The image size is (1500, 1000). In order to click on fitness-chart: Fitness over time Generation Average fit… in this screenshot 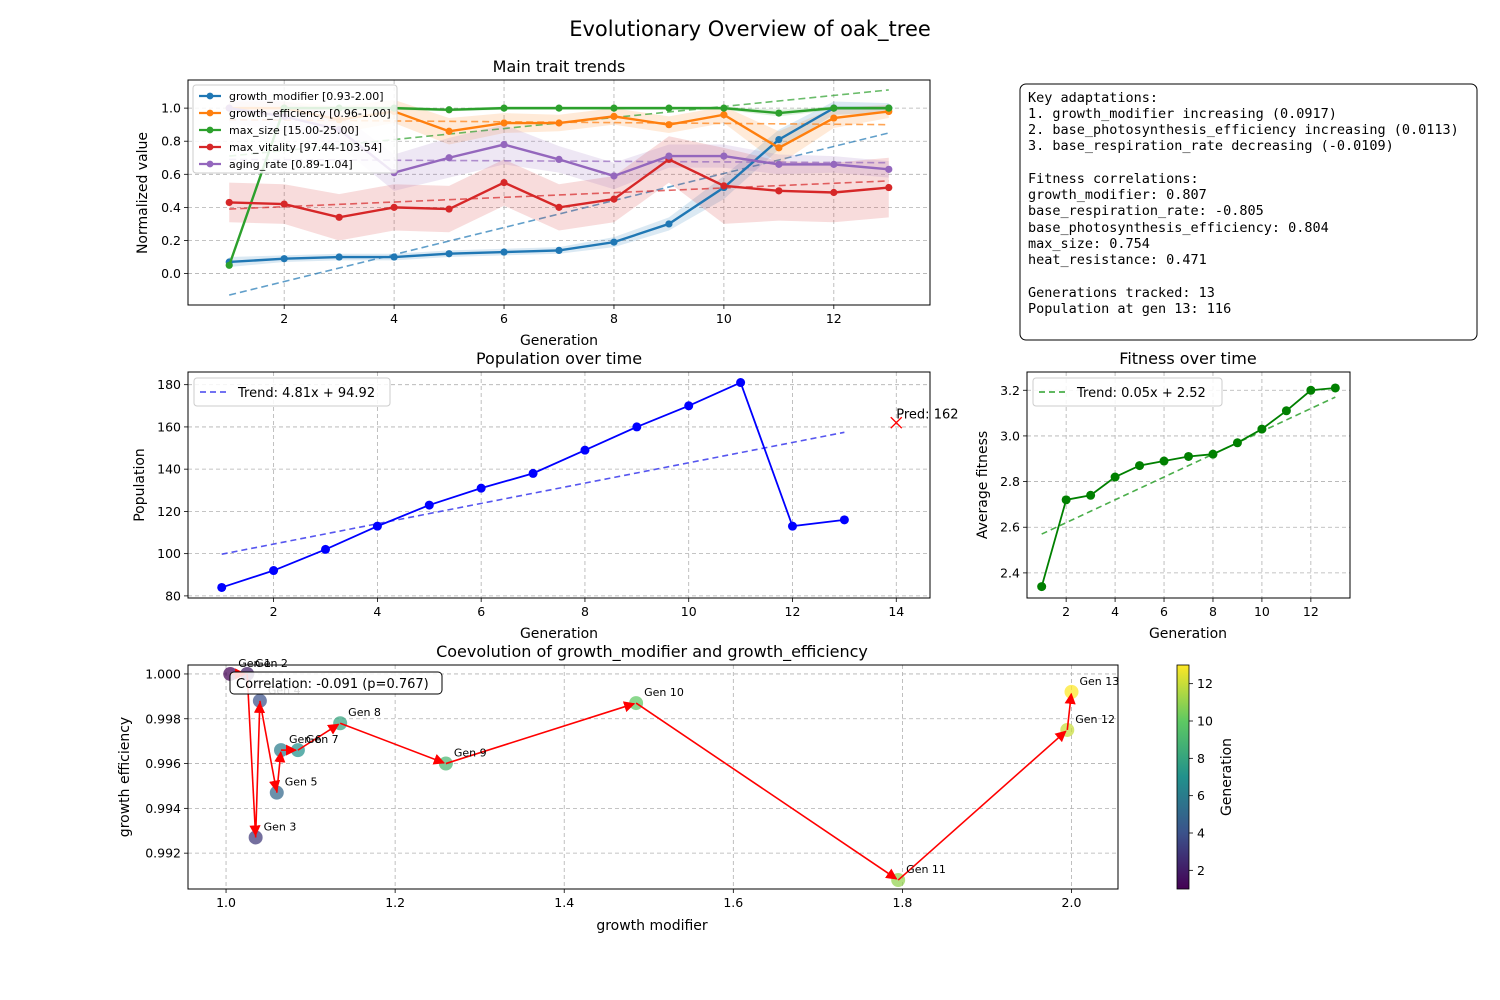, I will do `click(1163, 495)`.